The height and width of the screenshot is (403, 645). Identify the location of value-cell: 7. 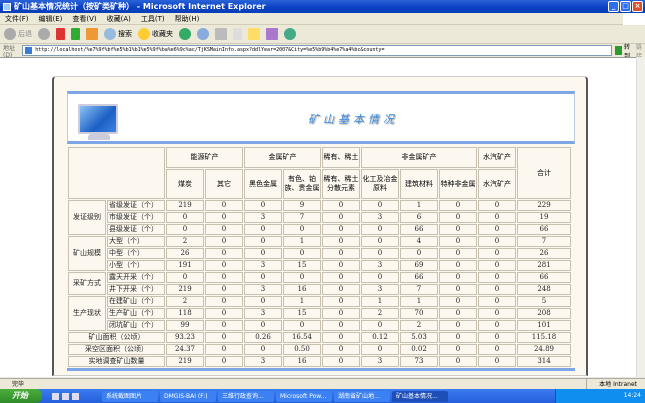
(544, 241).